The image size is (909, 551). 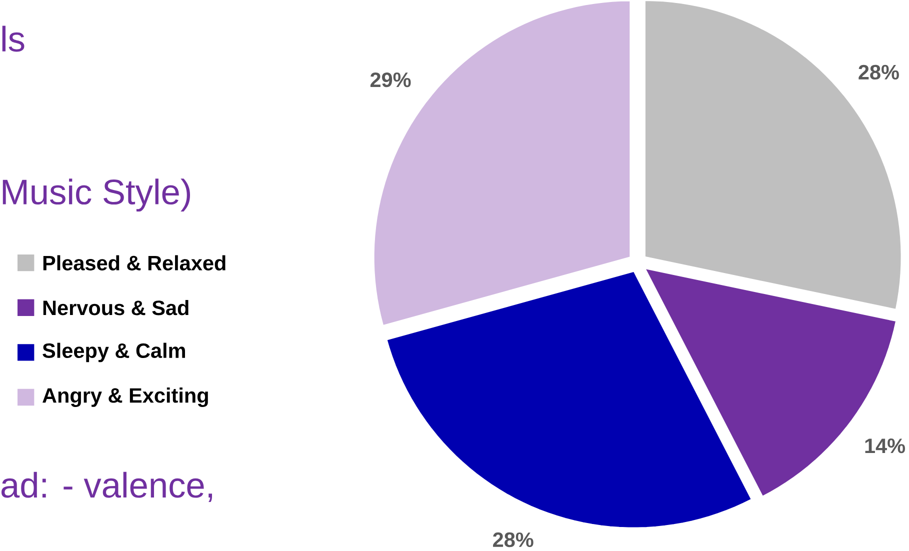 What do you see at coordinates (113, 352) in the screenshot?
I see `legend-label: Sleepy & Calm` at bounding box center [113, 352].